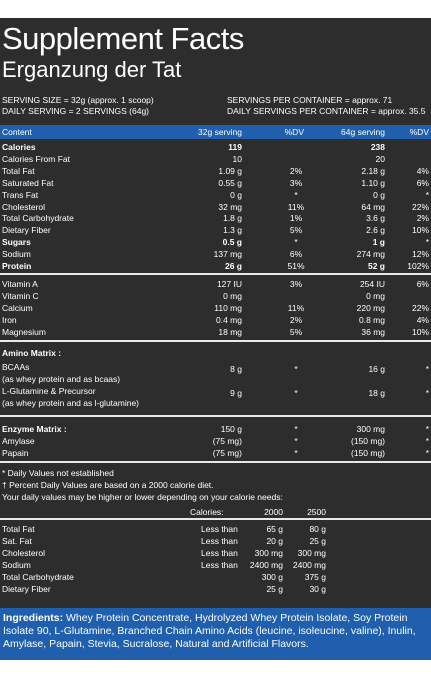  What do you see at coordinates (16, 254) in the screenshot?
I see `row-label: Sodium` at bounding box center [16, 254].